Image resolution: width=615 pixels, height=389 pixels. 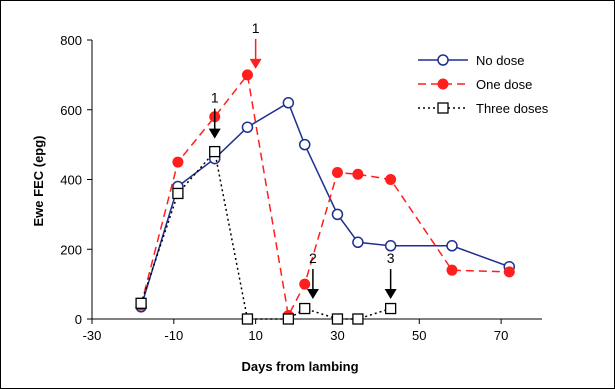 I want to click on y-axis-label: Ewe FEC (epg), so click(x=38, y=180).